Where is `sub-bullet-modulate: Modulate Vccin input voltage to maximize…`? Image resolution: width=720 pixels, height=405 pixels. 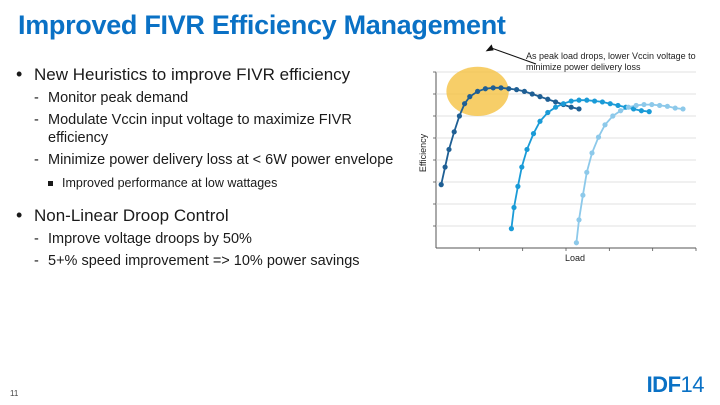 sub-bullet-modulate: Modulate Vccin input voltage to maximize… is located at coordinates (214, 129).